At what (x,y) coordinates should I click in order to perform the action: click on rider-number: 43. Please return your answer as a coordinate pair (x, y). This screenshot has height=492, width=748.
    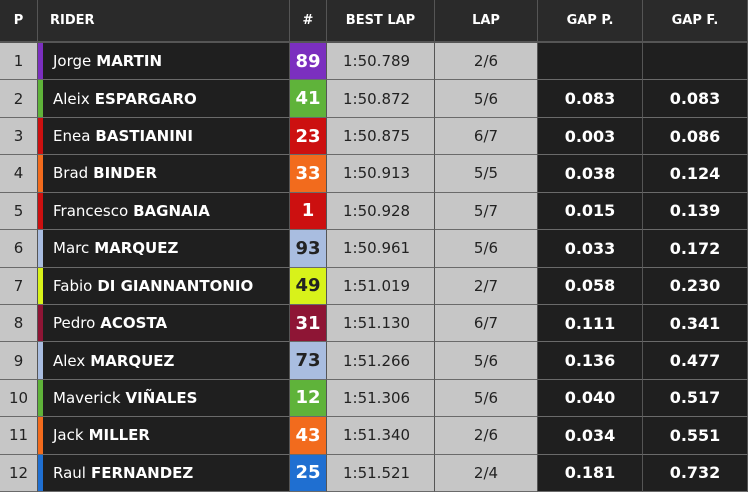
    Looking at the image, I should click on (308, 436).